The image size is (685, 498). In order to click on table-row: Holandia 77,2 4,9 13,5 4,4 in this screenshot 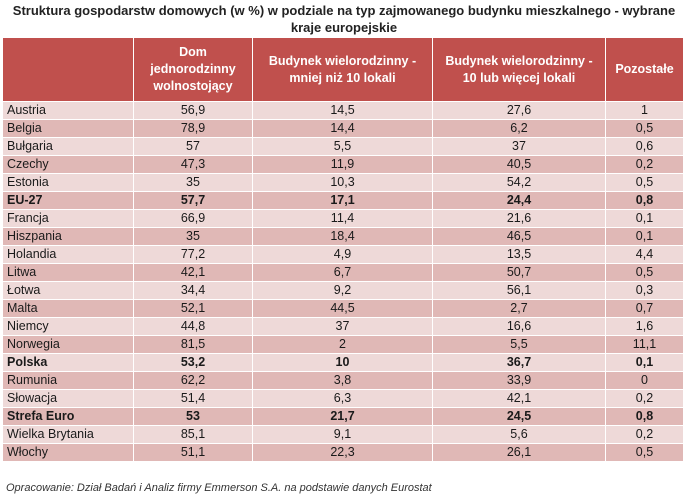, I will do `click(343, 254)`.